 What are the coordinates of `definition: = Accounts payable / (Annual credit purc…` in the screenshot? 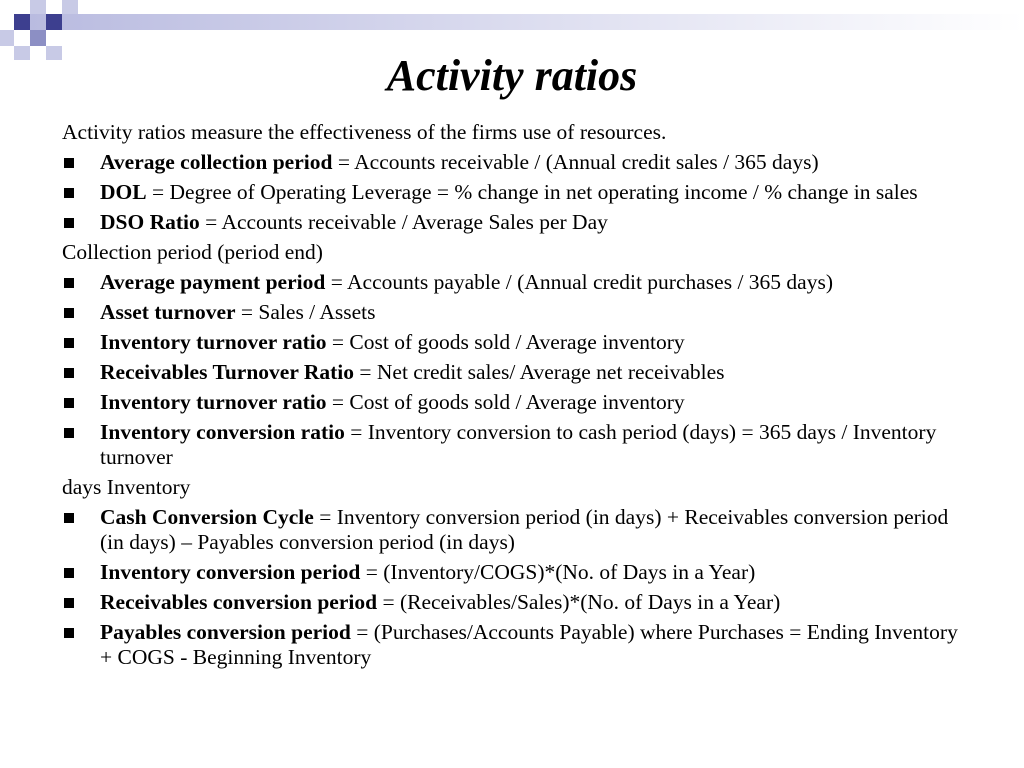 It's located at (579, 282).